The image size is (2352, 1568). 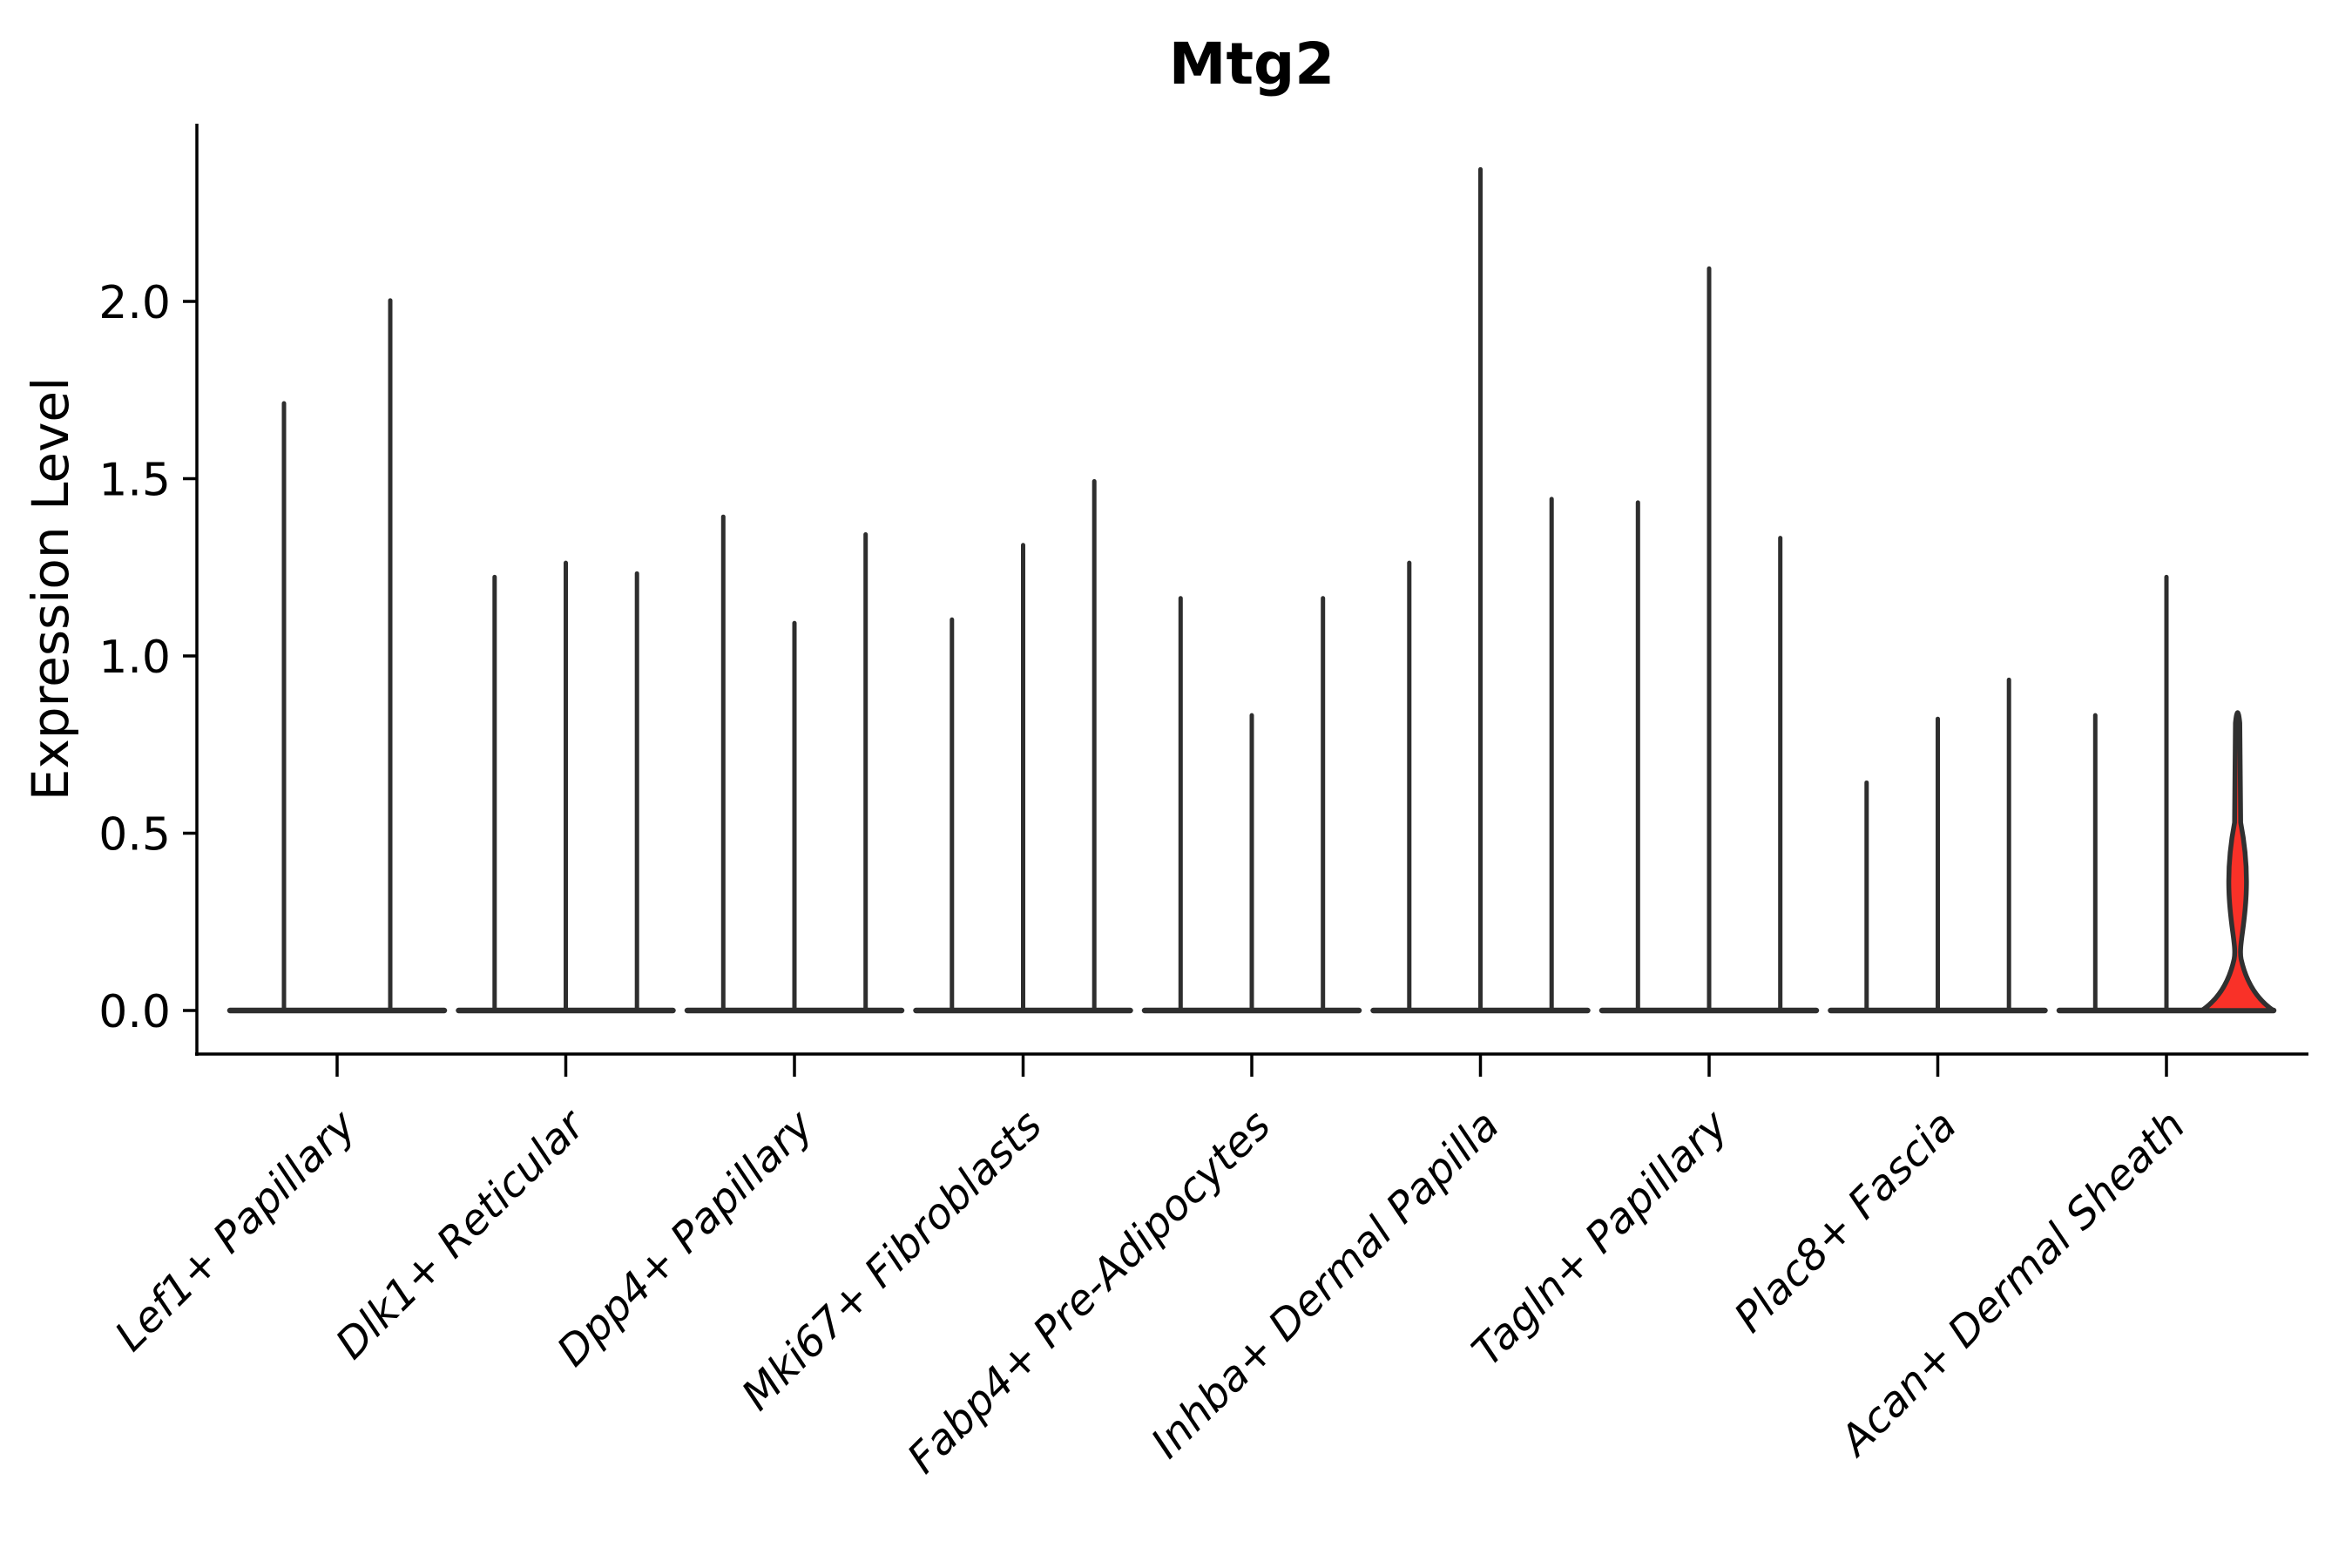 What do you see at coordinates (1252, 64) in the screenshot?
I see `chart-title: Mtg2` at bounding box center [1252, 64].